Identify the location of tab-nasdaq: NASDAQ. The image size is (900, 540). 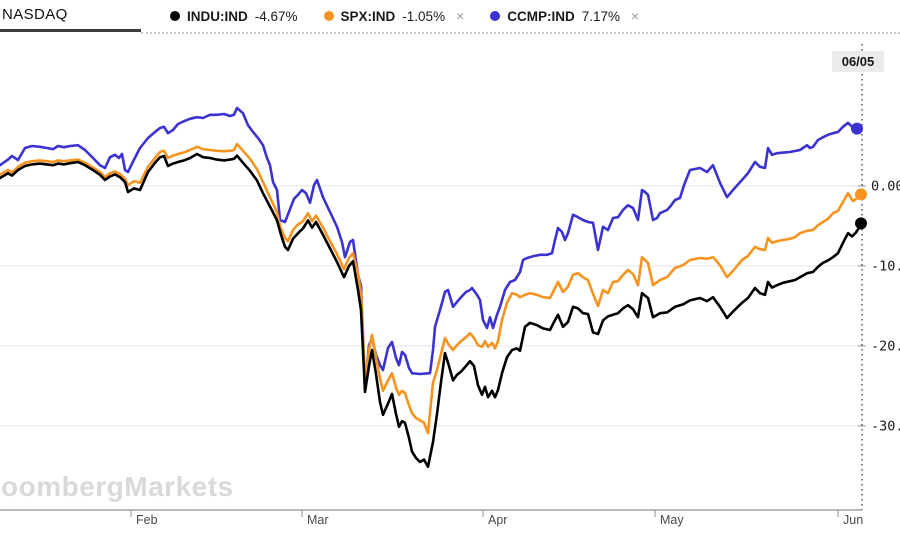
(70, 16).